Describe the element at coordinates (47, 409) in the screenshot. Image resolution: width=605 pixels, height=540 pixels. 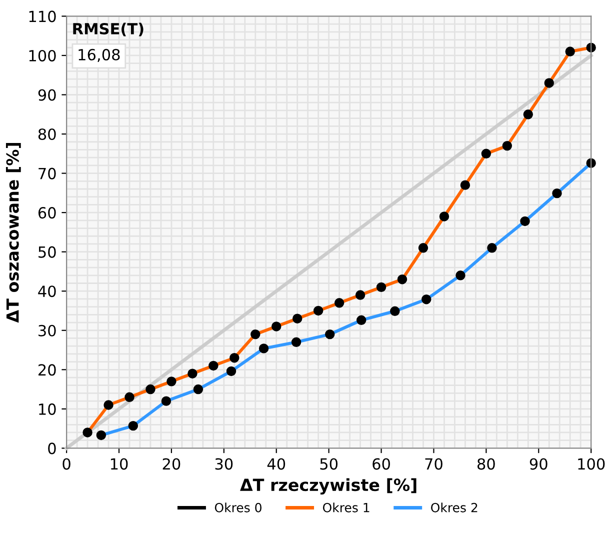
I see `y-tick-label: 10` at that location.